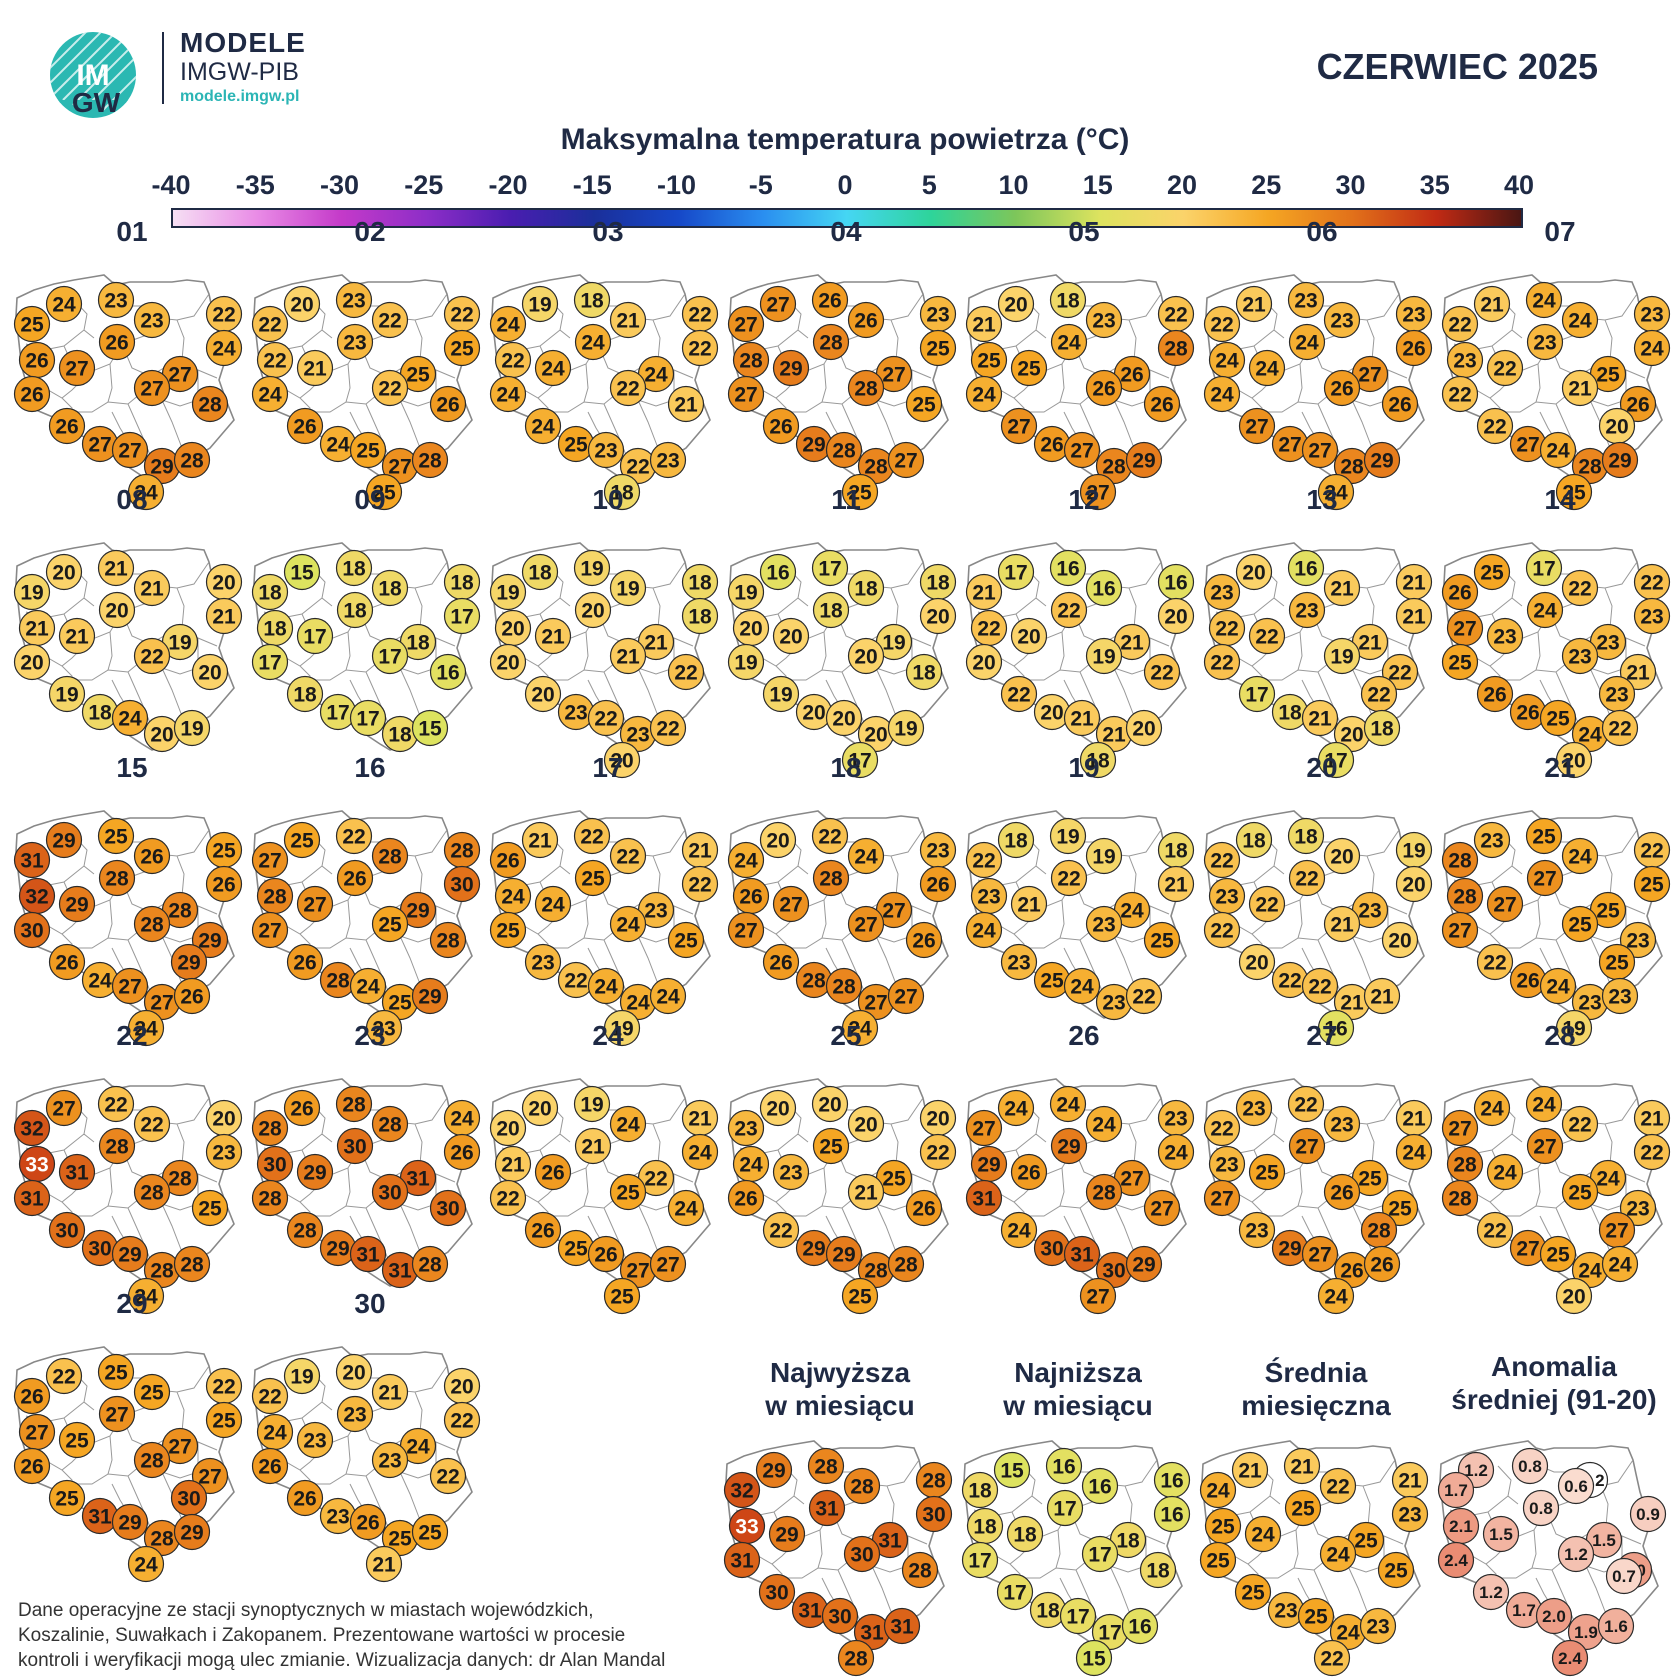 Image resolution: width=1680 pixels, height=1680 pixels. What do you see at coordinates (1322, 231) in the screenshot?
I see `day-title: 06` at bounding box center [1322, 231].